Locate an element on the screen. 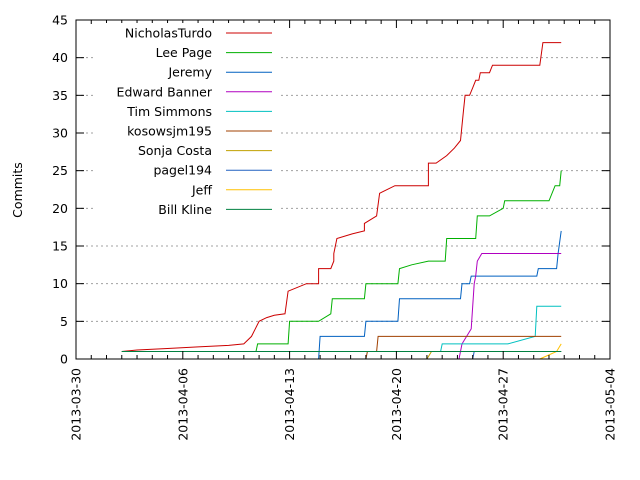  y-axis-label: Commits is located at coordinates (17, 190).